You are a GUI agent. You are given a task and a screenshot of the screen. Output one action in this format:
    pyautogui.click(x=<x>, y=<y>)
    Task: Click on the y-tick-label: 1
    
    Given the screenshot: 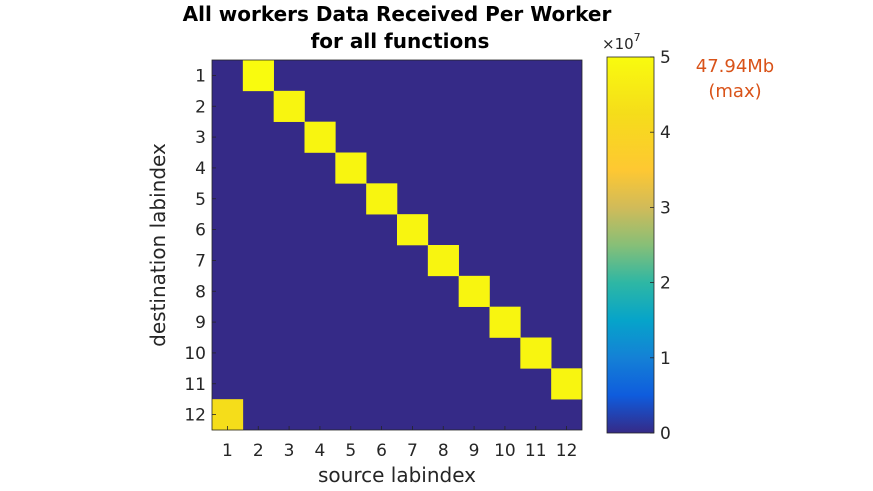 What is the action you would take?
    pyautogui.click(x=200, y=76)
    